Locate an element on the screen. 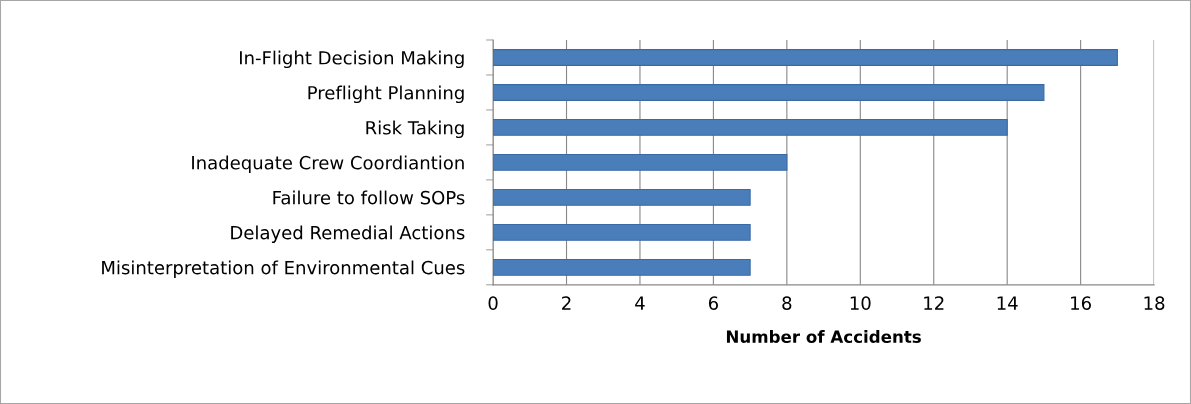 The height and width of the screenshot is (404, 1191). x-tick-label: 14 is located at coordinates (1007, 303).